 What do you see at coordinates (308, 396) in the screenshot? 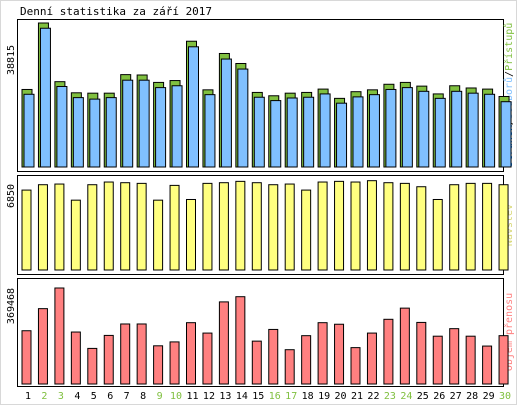
I see `day-label-18: 18` at bounding box center [308, 396].